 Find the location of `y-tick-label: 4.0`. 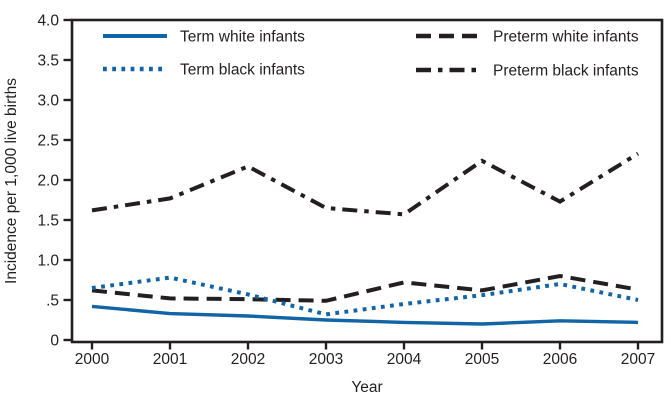

y-tick-label: 4.0 is located at coordinates (48, 21).